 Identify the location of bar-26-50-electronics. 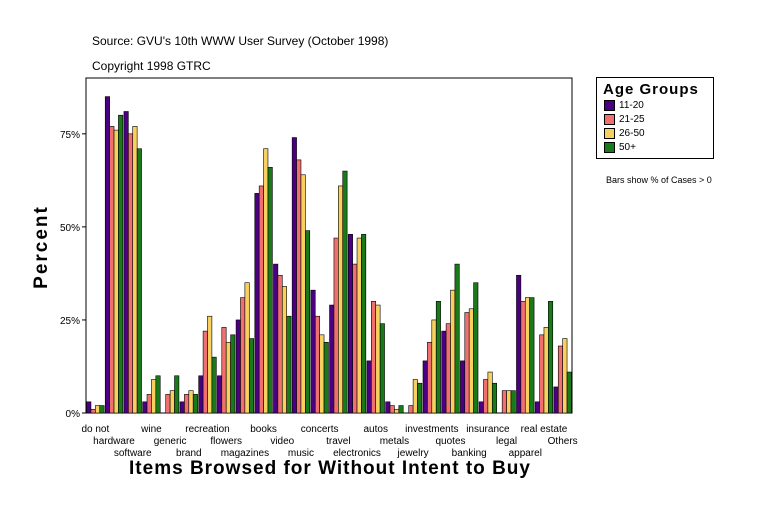
(359, 325).